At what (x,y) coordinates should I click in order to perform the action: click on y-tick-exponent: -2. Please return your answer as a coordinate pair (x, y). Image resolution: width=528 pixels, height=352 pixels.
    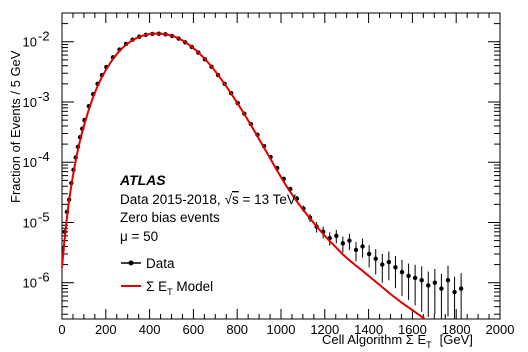
    Looking at the image, I should click on (44, 36).